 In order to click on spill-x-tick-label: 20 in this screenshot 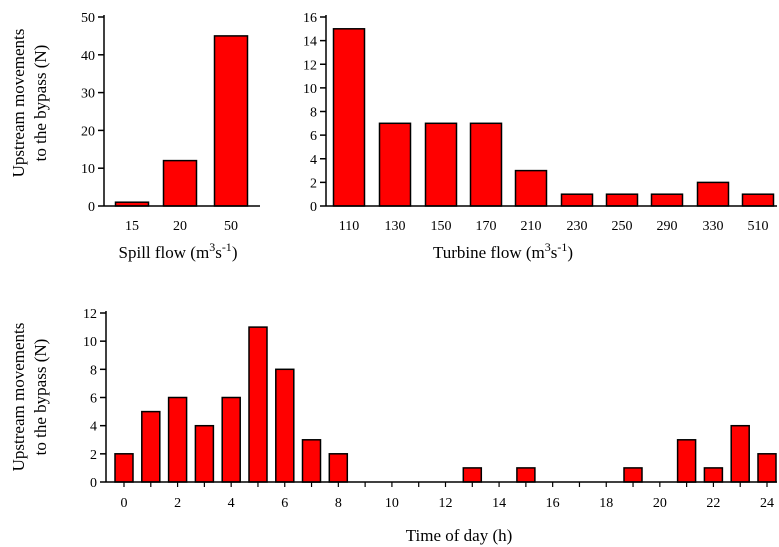, I will do `click(180, 226)`.